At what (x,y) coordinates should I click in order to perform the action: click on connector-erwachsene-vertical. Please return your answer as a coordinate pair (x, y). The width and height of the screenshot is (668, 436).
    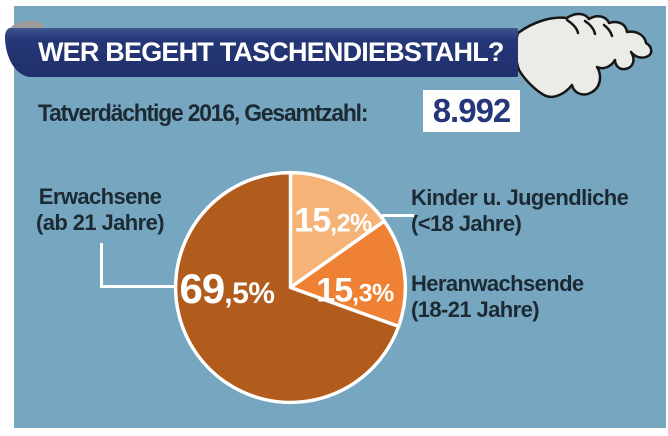
    Looking at the image, I should click on (101, 265).